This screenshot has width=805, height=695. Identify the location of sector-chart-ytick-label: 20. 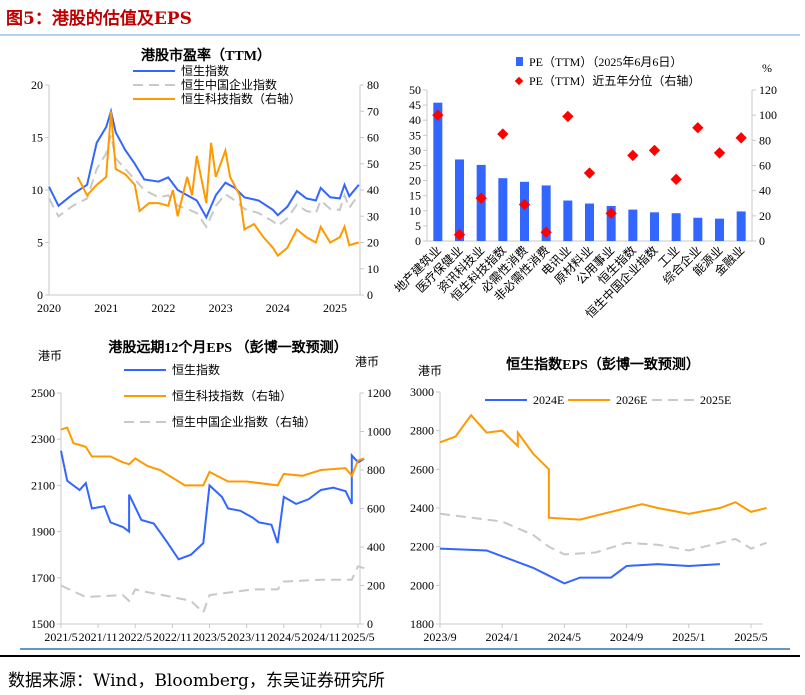
(415, 181).